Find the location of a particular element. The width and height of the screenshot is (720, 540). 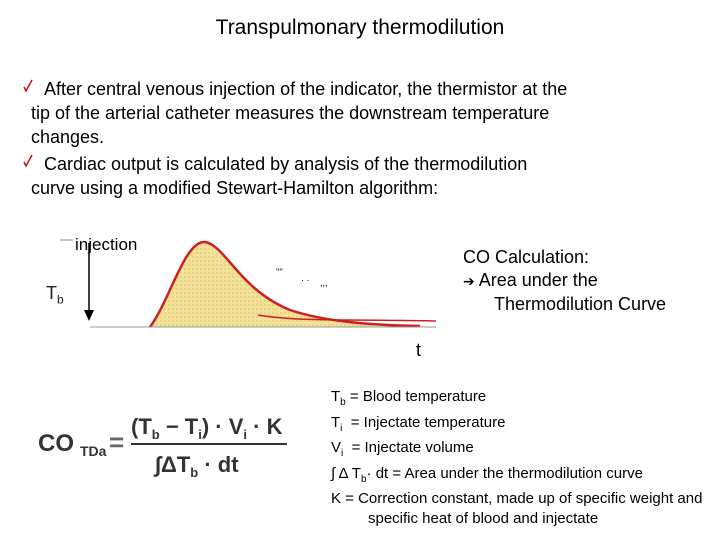

formula-lhs-sub: TDa is located at coordinates (93, 451).